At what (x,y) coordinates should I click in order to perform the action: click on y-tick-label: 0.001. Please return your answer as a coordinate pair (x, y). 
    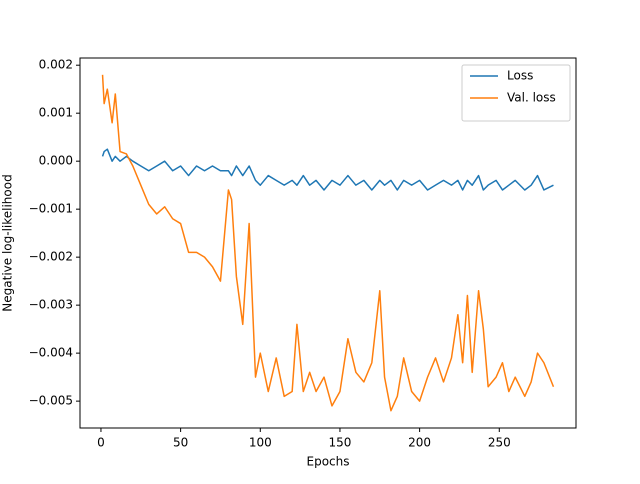
    Looking at the image, I should click on (56, 113).